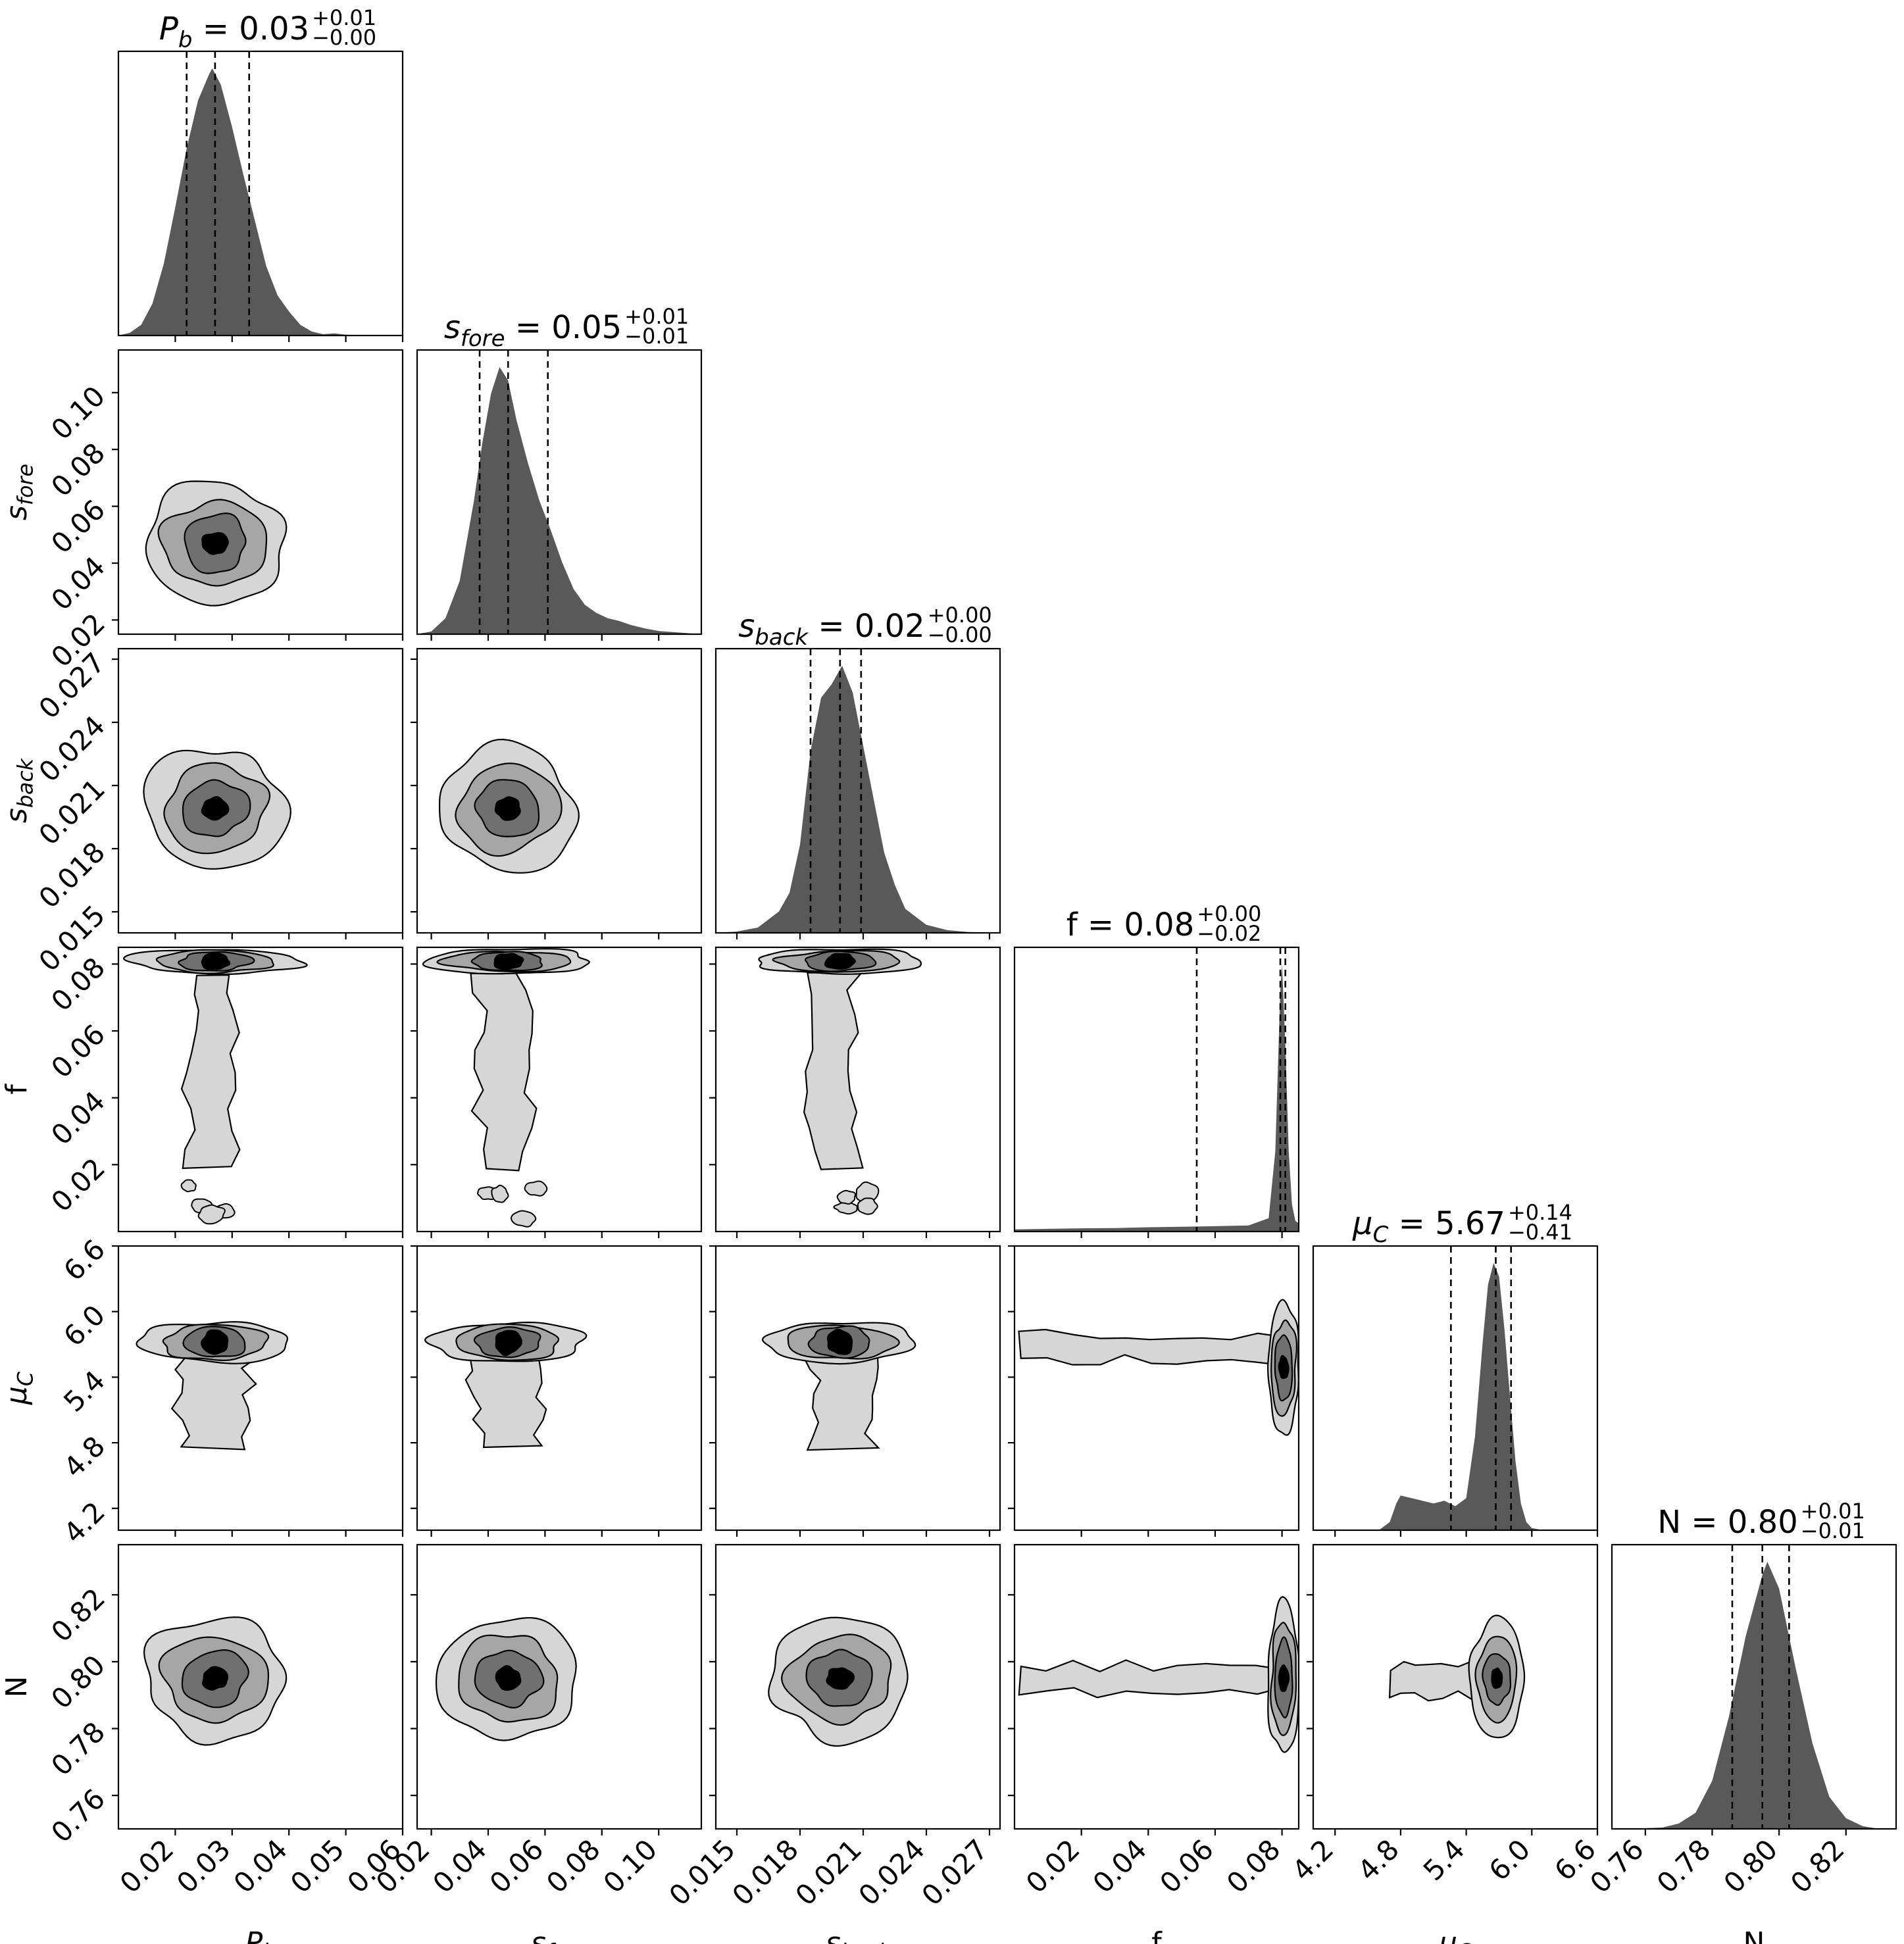 This screenshot has width=1904, height=1944. What do you see at coordinates (78, 1185) in the screenshot?
I see `y-tick-label-f: 0.02` at bounding box center [78, 1185].